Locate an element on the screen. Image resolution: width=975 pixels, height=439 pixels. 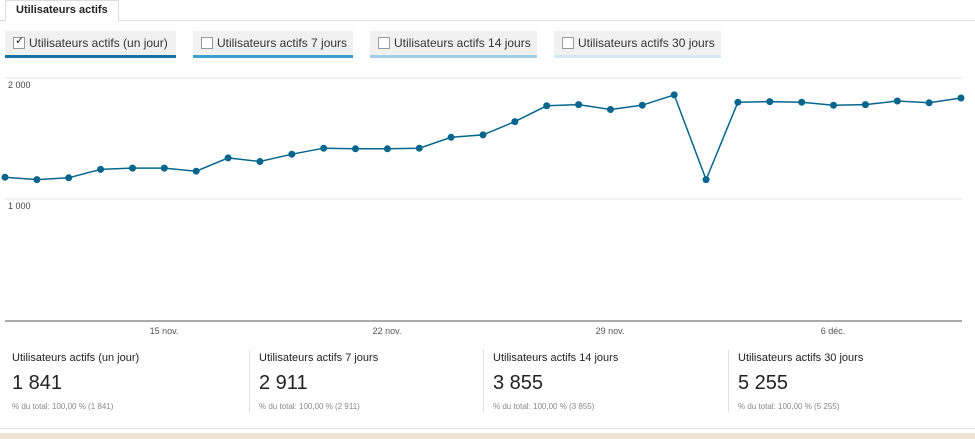
checkbox-1-day: ✓ is located at coordinates (19, 42).